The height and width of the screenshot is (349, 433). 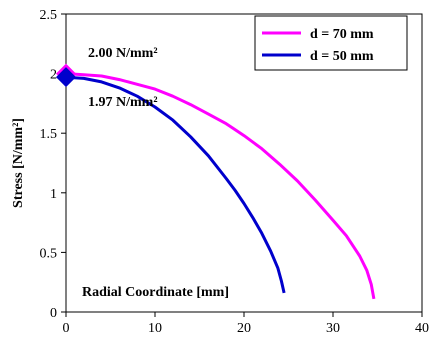 I want to click on x-tick-label: 30, so click(x=333, y=328).